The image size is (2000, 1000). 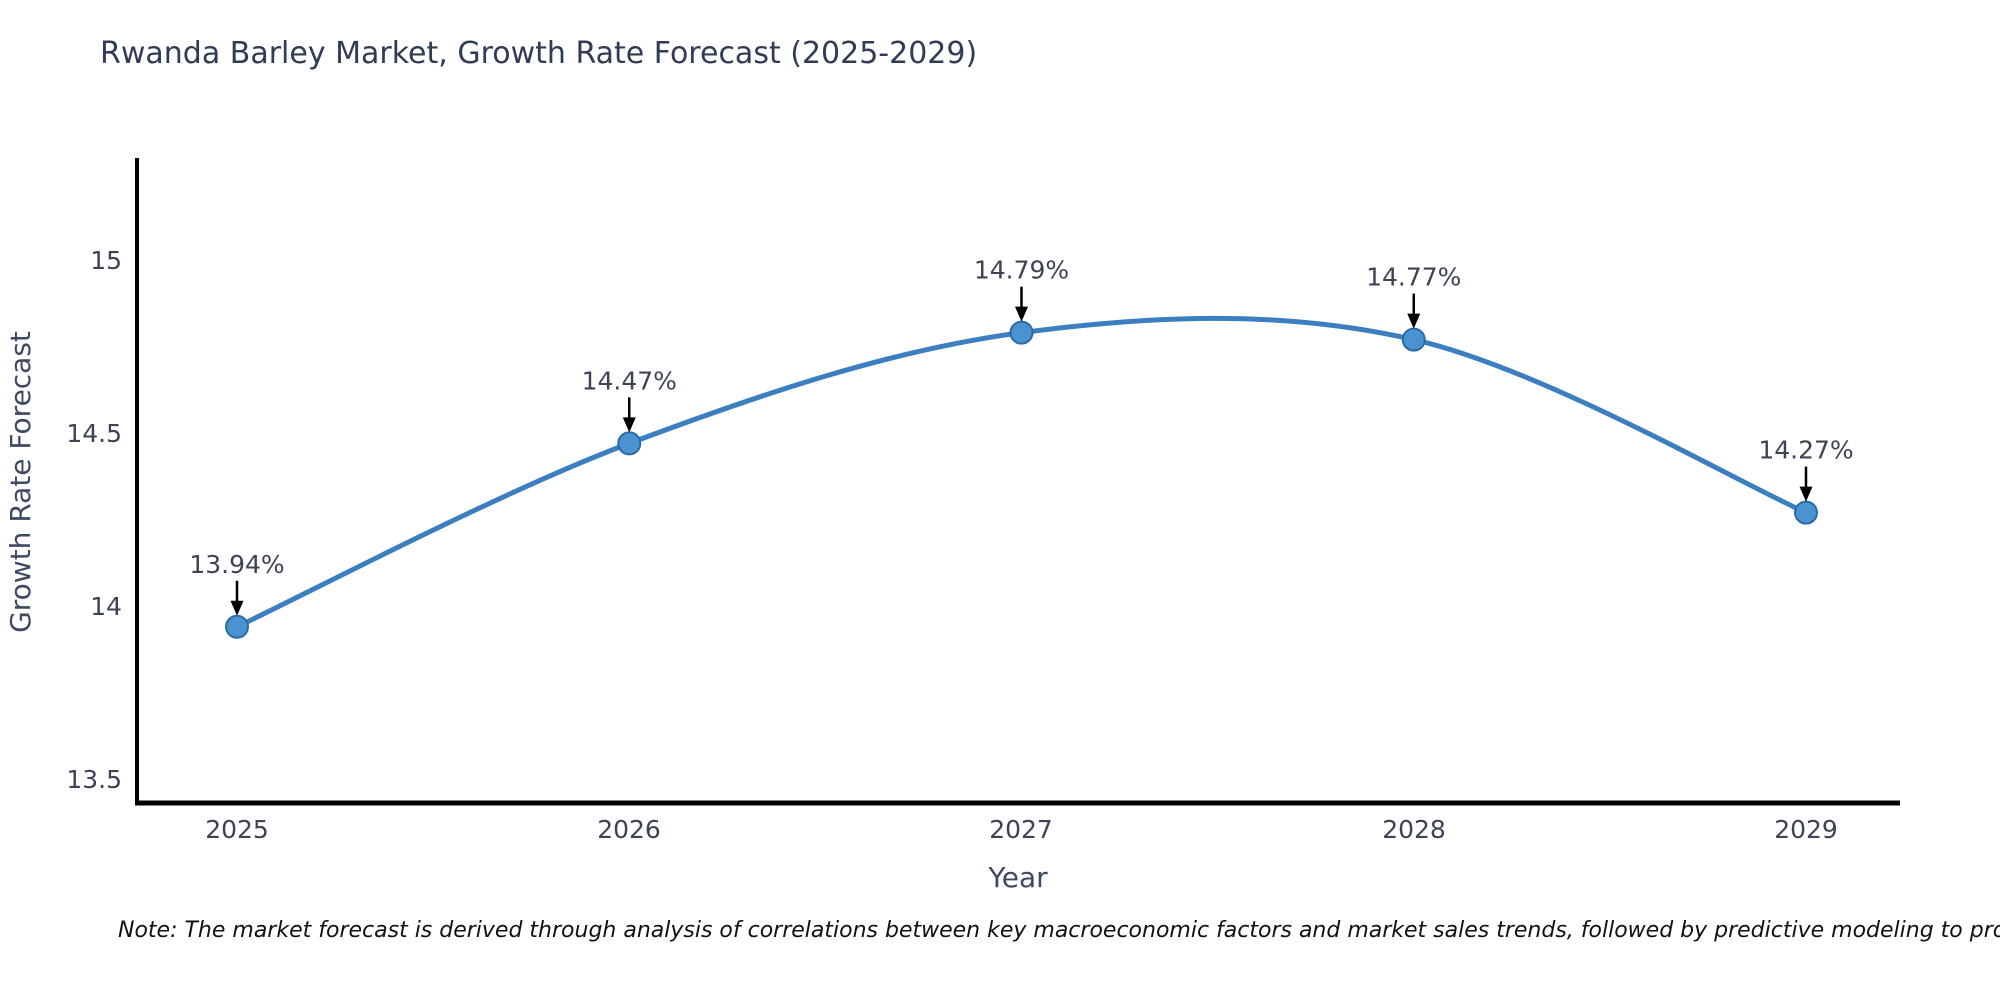 What do you see at coordinates (1414, 829) in the screenshot?
I see `x-tick-label: 2028` at bounding box center [1414, 829].